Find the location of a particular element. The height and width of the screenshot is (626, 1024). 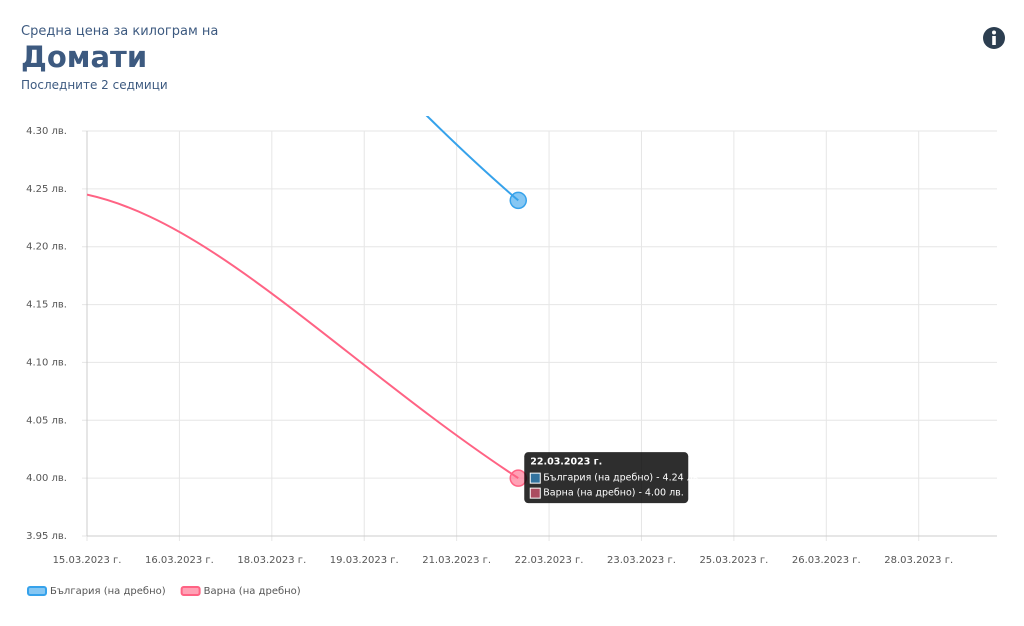

x-tick-label: 21.03.2023 г. is located at coordinates (456, 560).